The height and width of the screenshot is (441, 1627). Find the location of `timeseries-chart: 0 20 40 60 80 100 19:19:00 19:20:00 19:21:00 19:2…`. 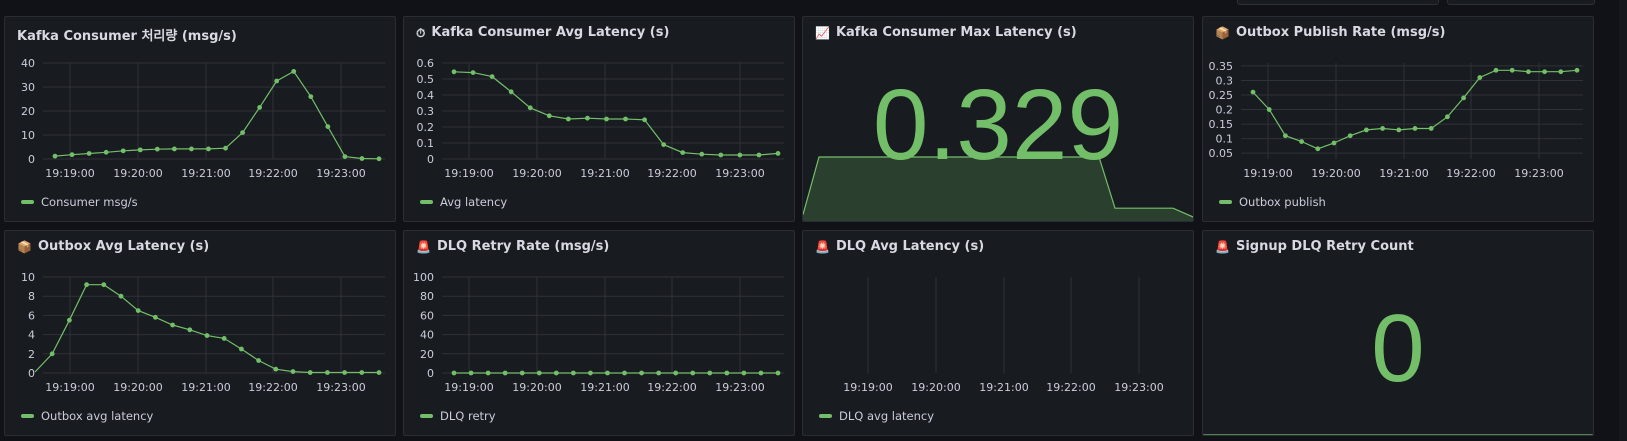

timeseries-chart: 0 20 40 60 80 100 19:19:00 19:20:00 19:21:00 19:2… is located at coordinates (599, 333).